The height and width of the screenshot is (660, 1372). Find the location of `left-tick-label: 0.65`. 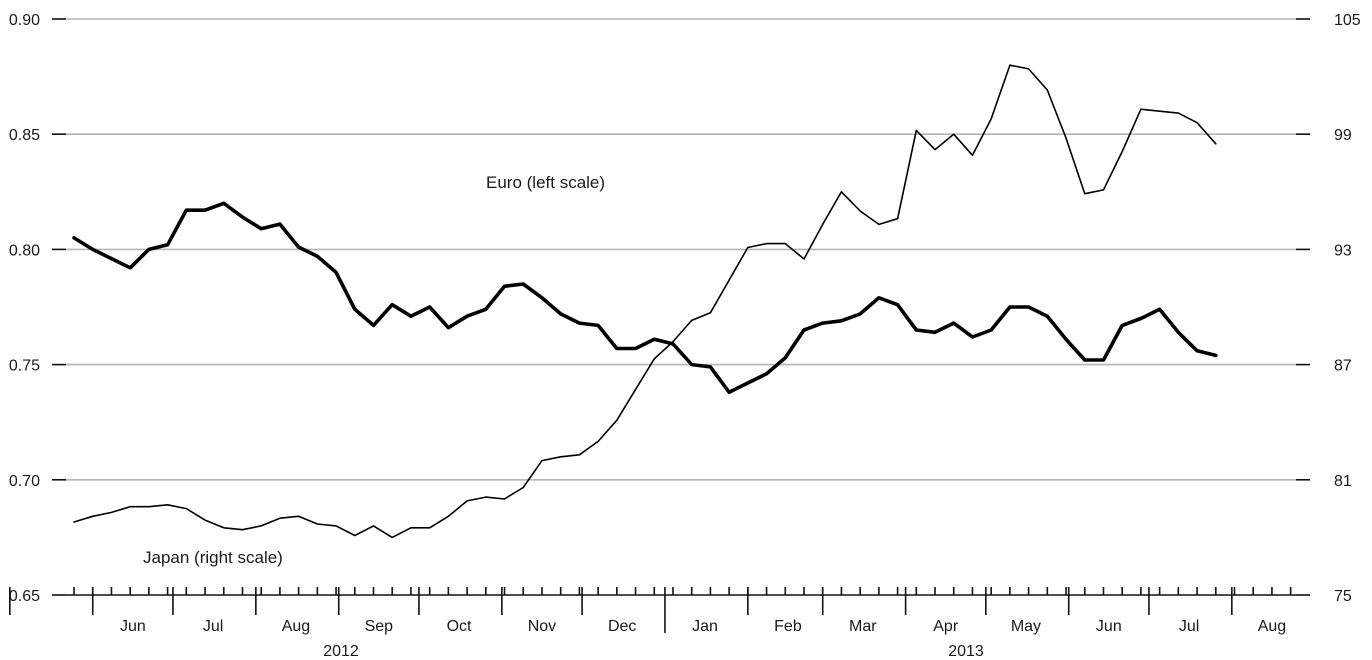

left-tick-label: 0.65 is located at coordinates (24, 596).